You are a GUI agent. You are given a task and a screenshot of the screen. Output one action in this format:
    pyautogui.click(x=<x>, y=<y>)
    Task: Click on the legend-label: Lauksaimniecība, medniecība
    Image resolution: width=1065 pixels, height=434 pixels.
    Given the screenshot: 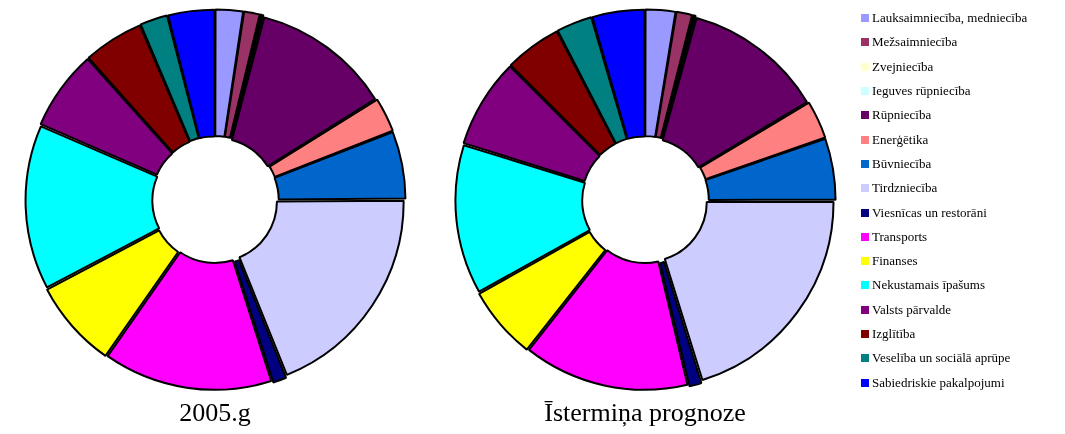 What is the action you would take?
    pyautogui.click(x=950, y=18)
    